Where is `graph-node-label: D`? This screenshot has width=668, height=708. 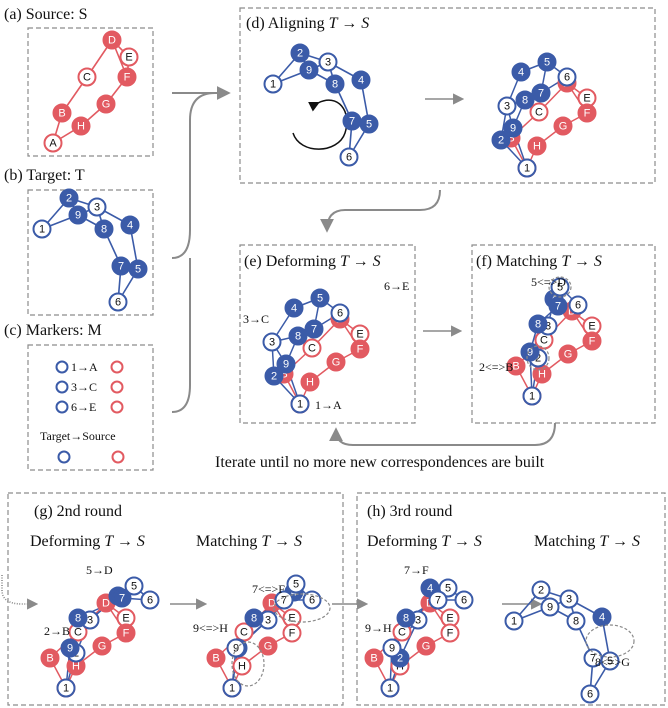 graph-node-label: D is located at coordinates (272, 604).